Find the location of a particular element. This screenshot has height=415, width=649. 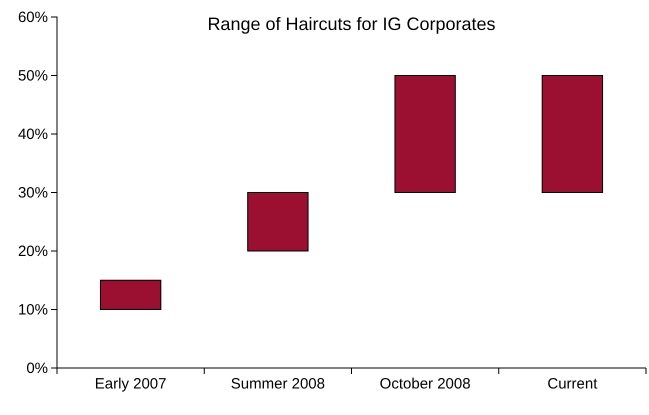

x-tick-label: Current is located at coordinates (572, 384).